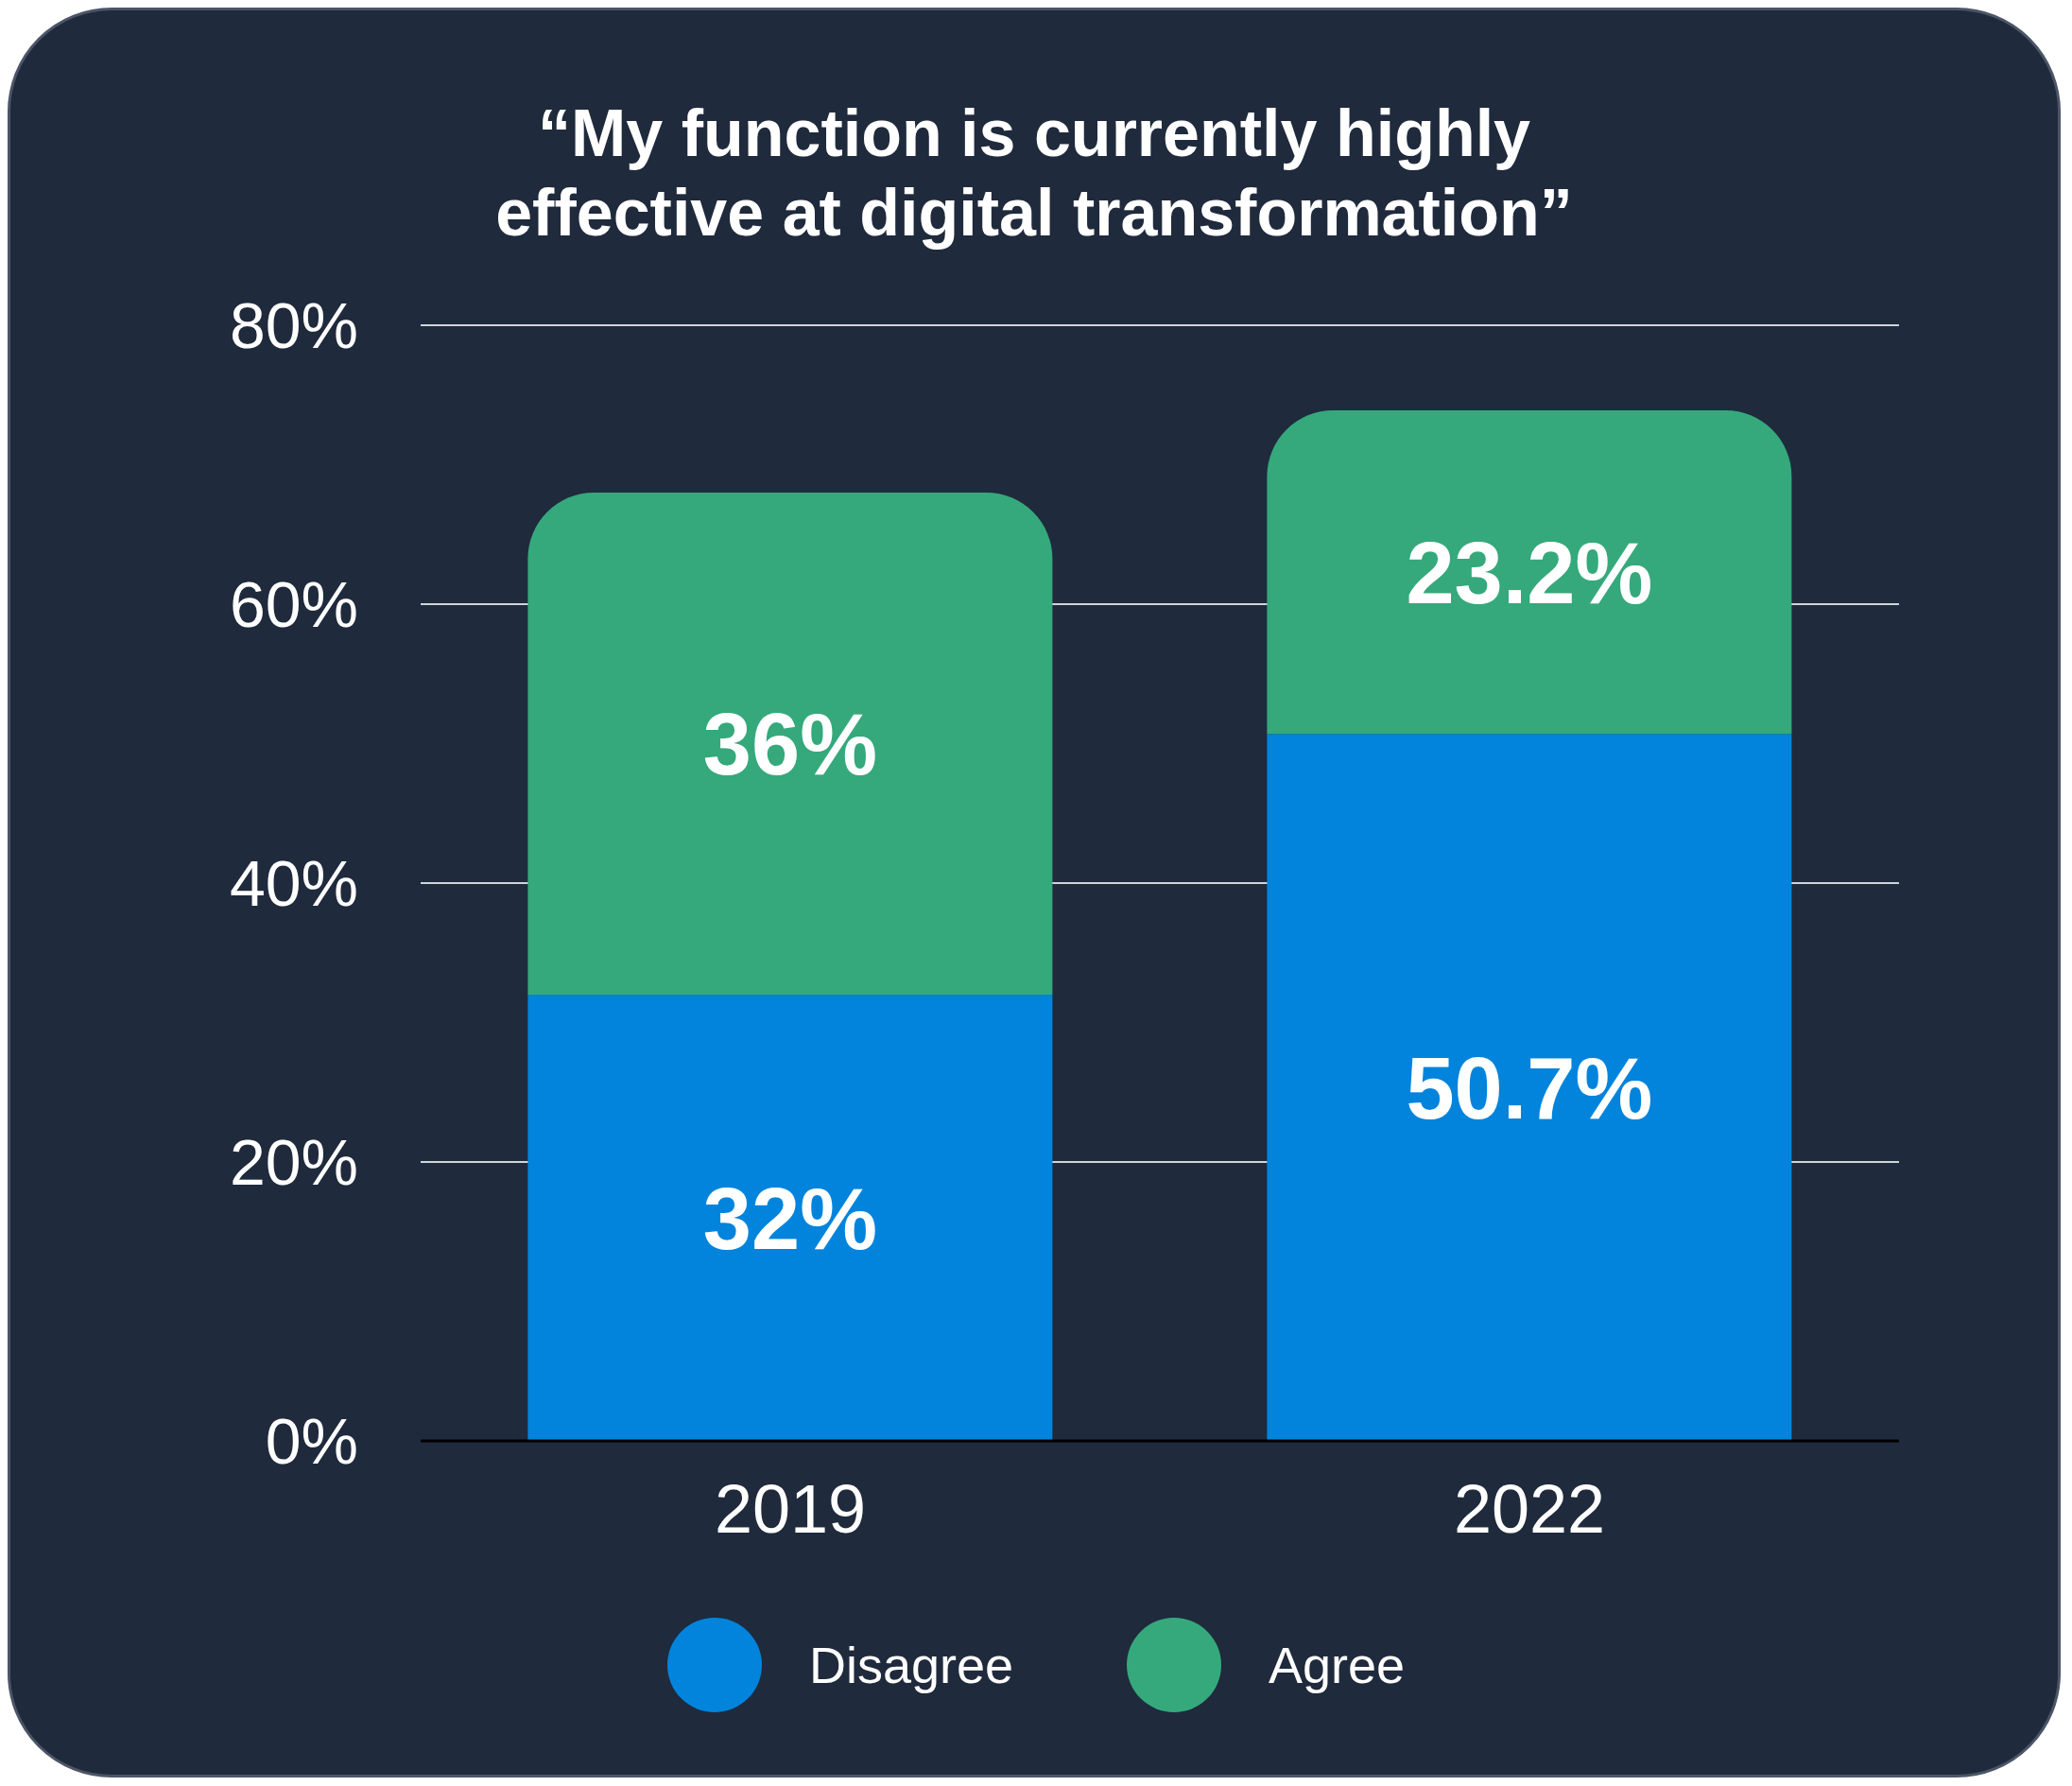  I want to click on legend-label: Disagree, so click(911, 1665).